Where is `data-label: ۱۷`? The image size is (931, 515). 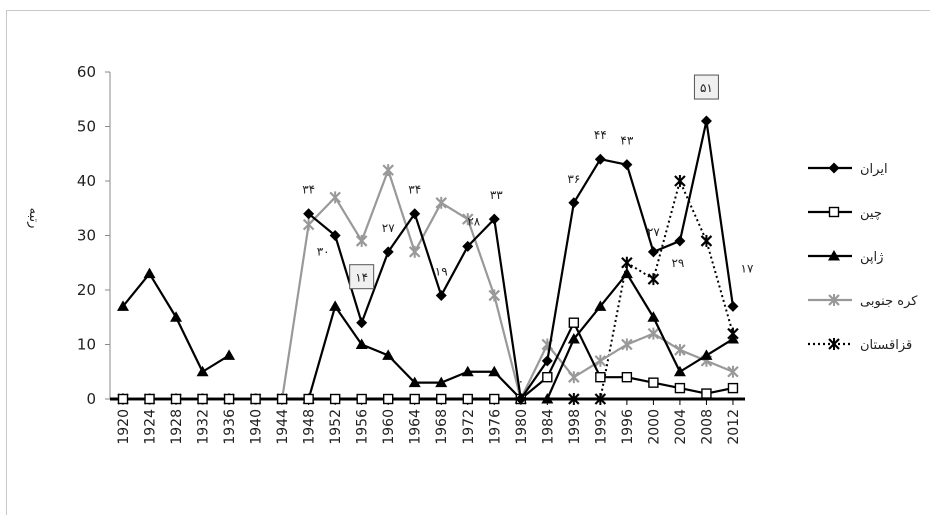 data-label: ۱۷ is located at coordinates (747, 268).